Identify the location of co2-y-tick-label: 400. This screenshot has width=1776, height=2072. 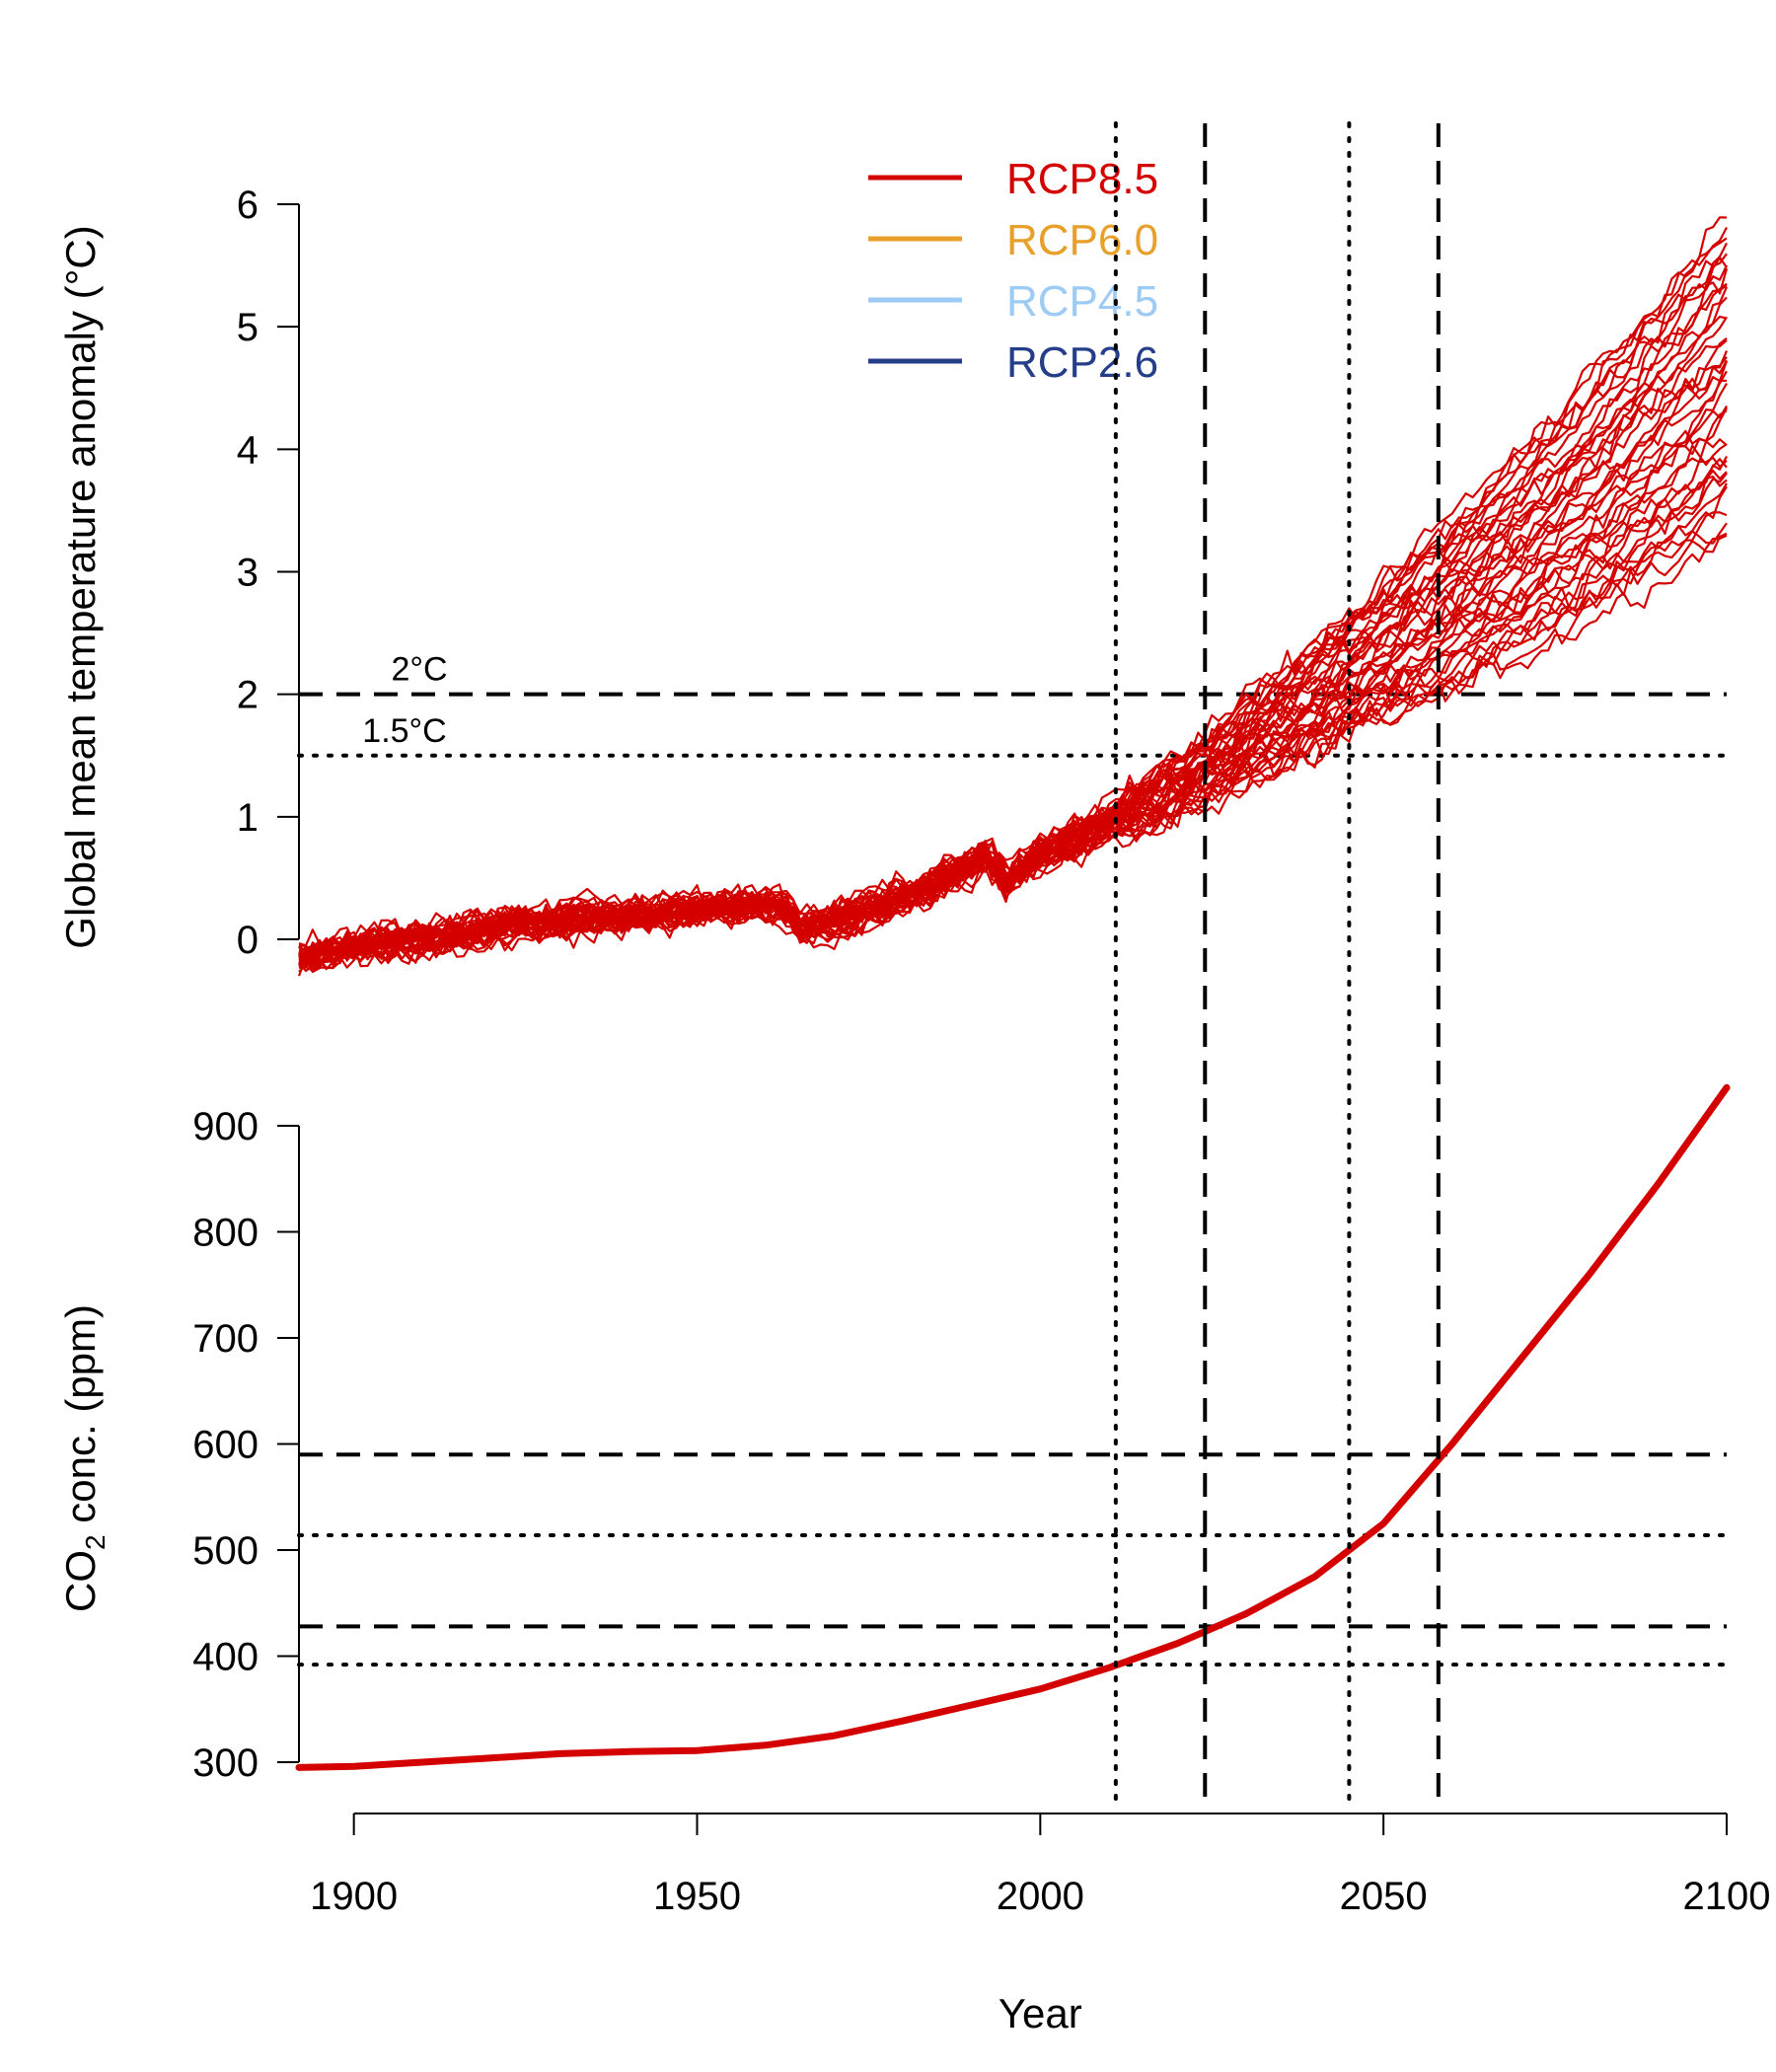
(226, 1658).